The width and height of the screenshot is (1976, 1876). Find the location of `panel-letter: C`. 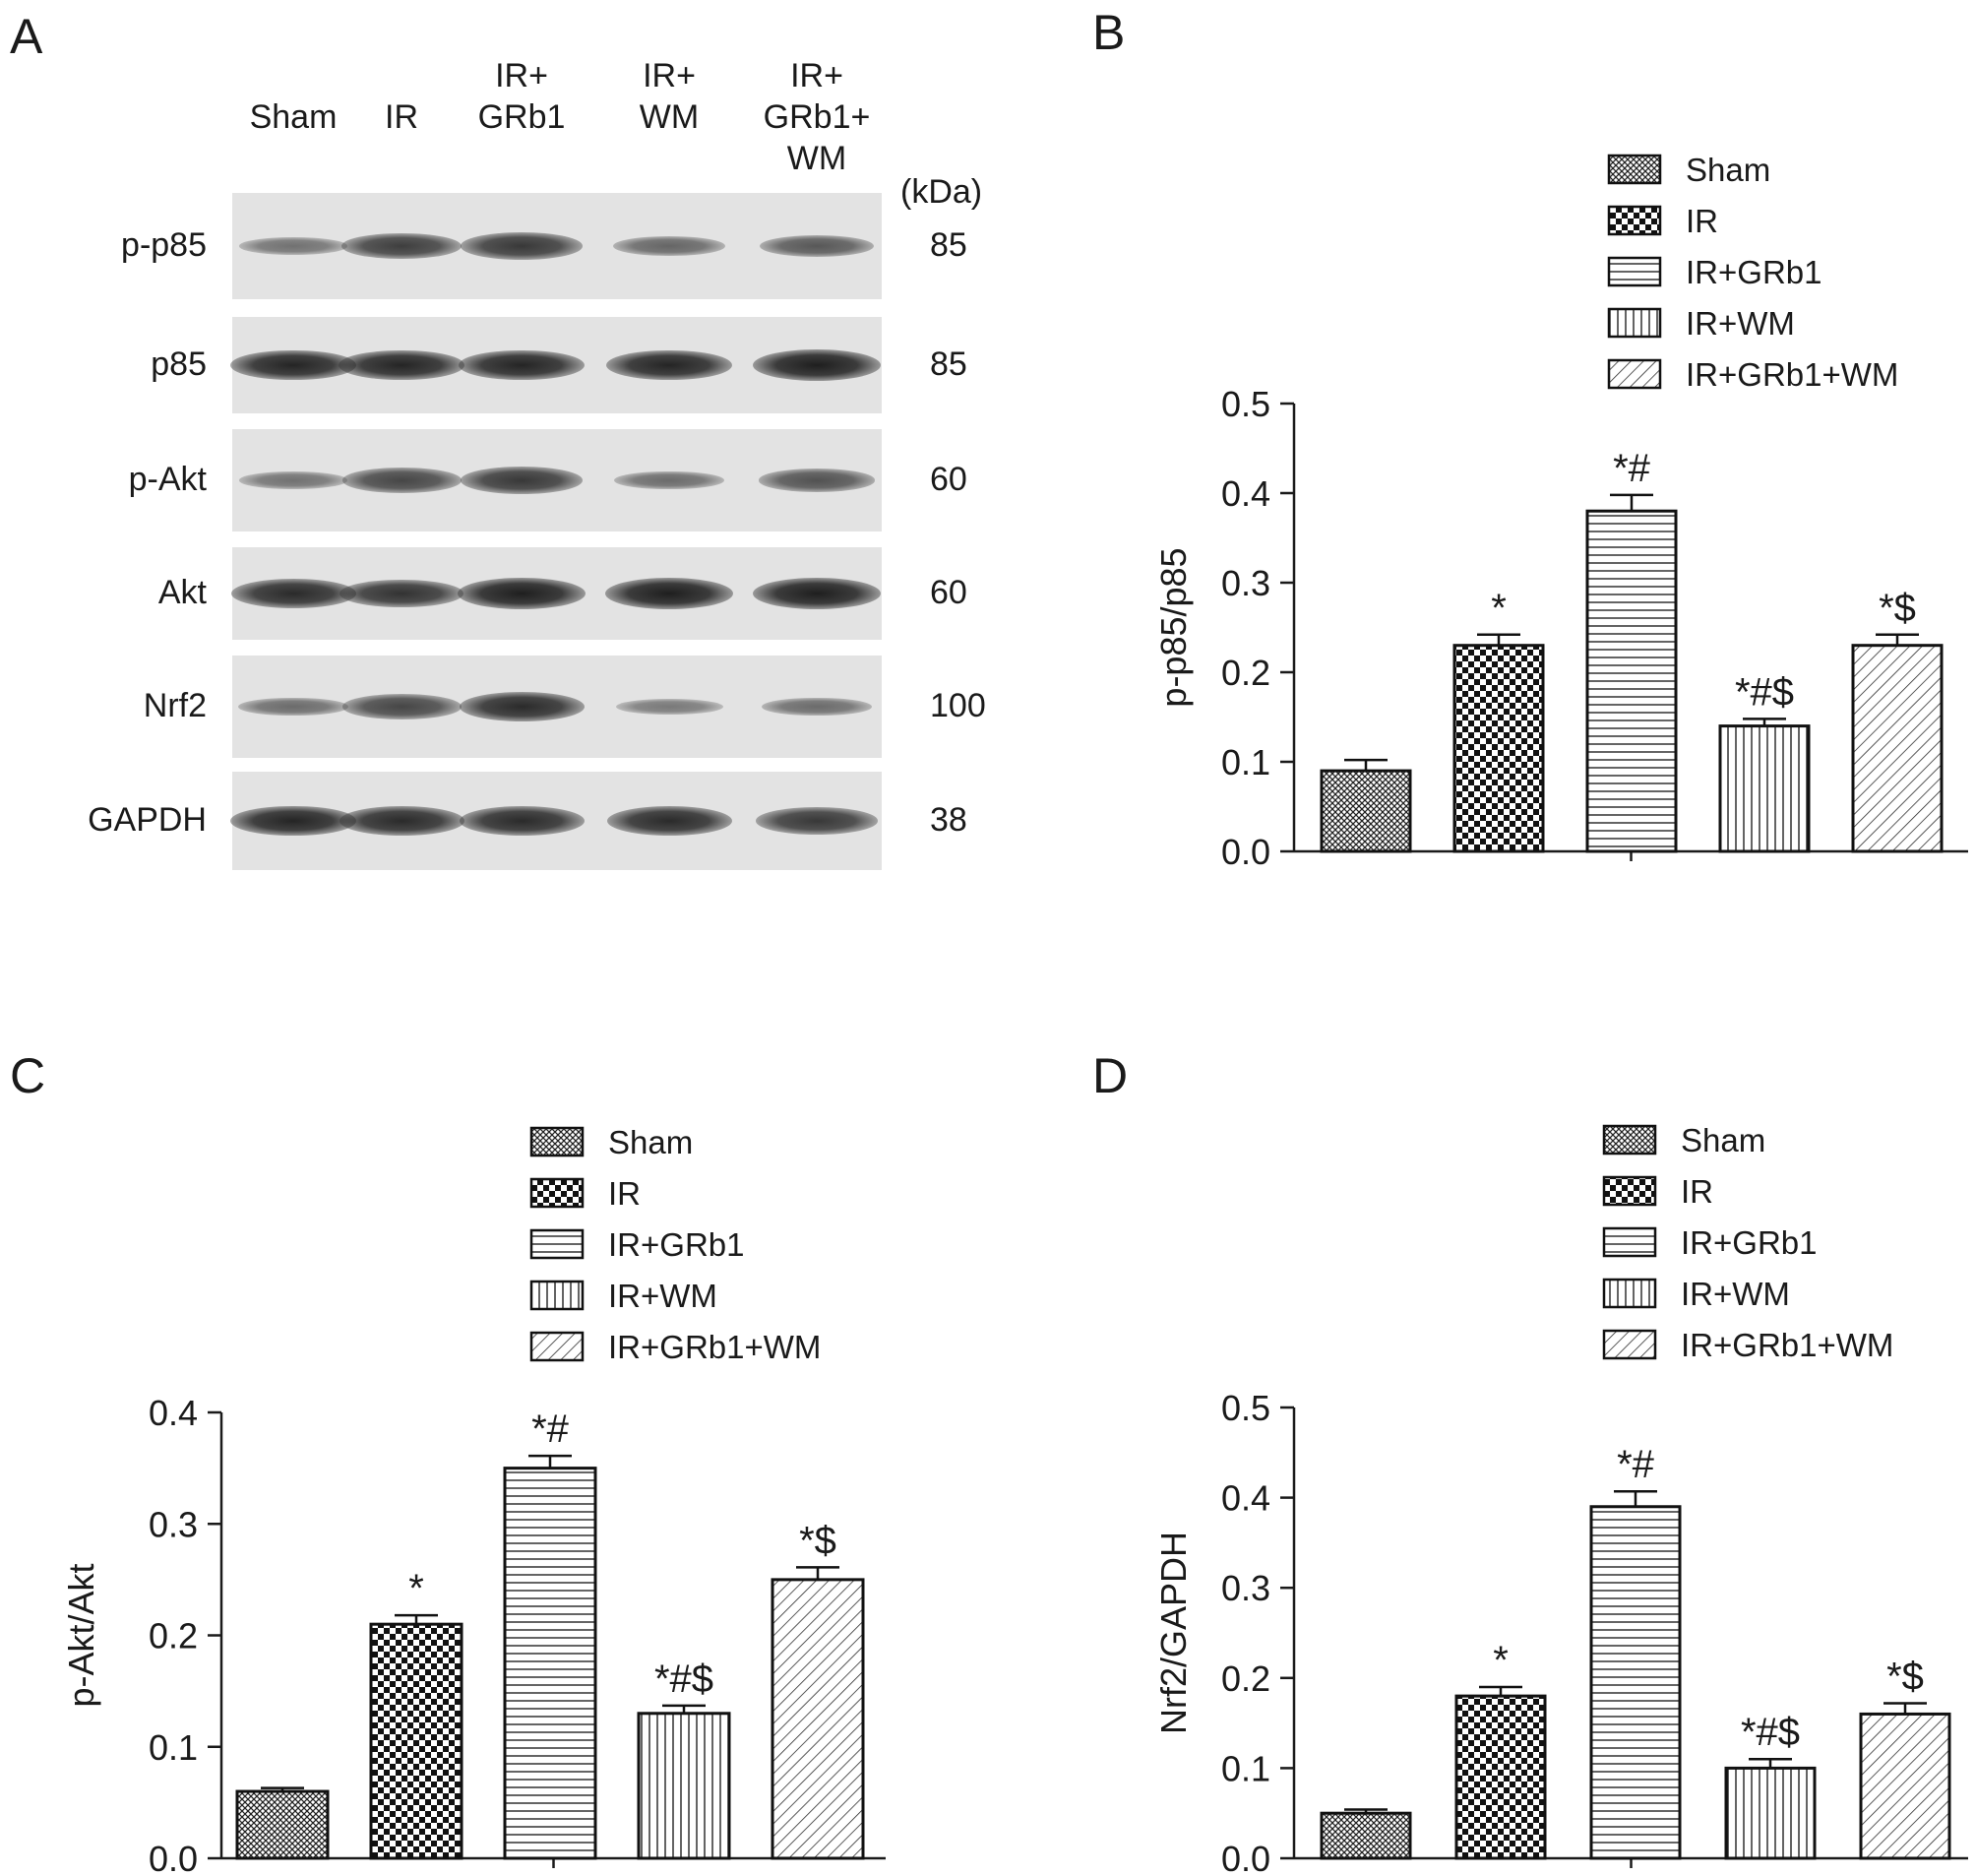

panel-letter: C is located at coordinates (27, 1075).